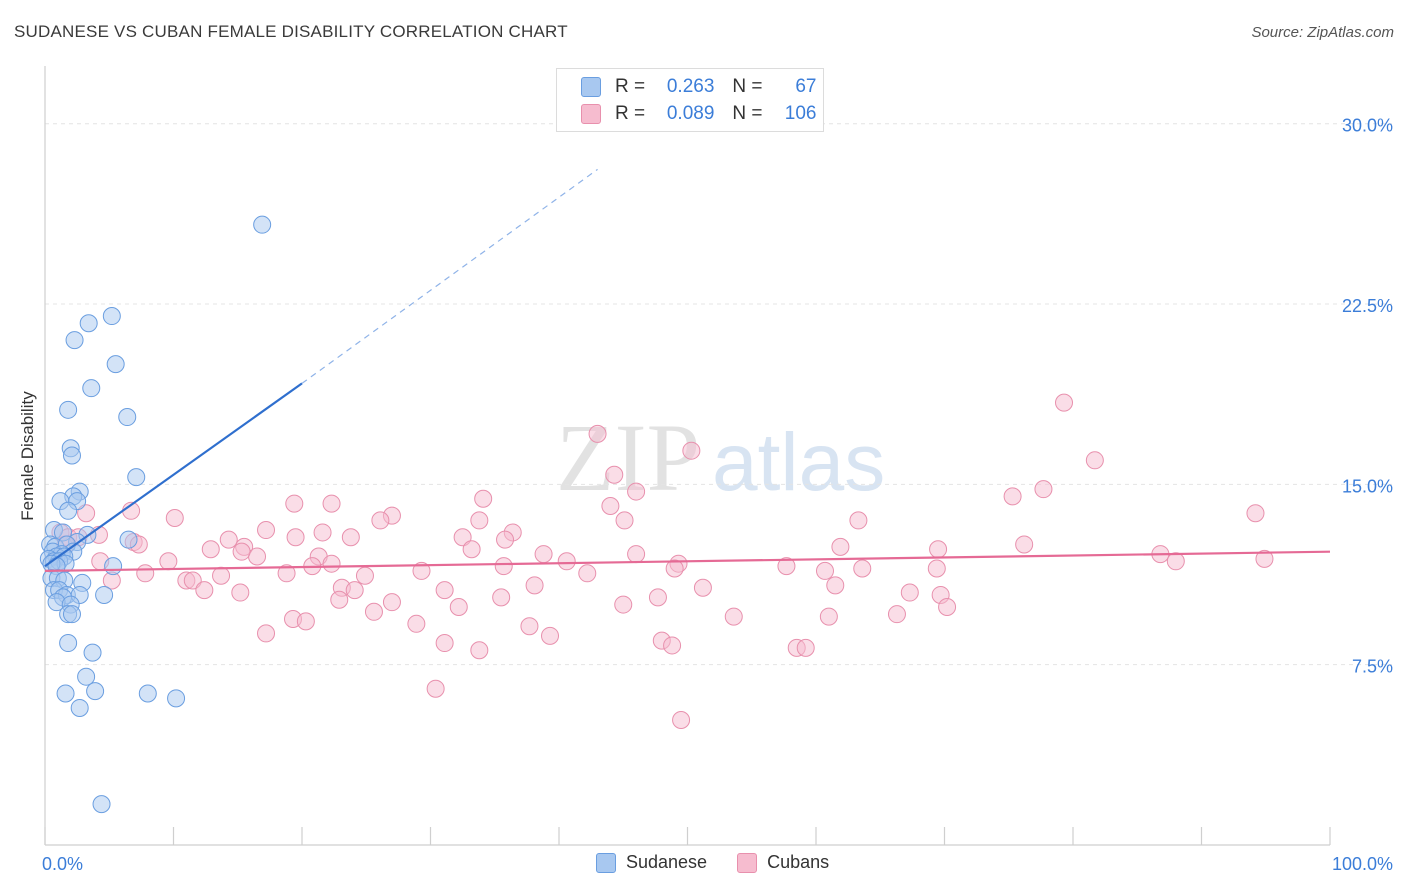 This screenshot has height=892, width=1406. I want to click on sudanese-points, so click(155, 514).